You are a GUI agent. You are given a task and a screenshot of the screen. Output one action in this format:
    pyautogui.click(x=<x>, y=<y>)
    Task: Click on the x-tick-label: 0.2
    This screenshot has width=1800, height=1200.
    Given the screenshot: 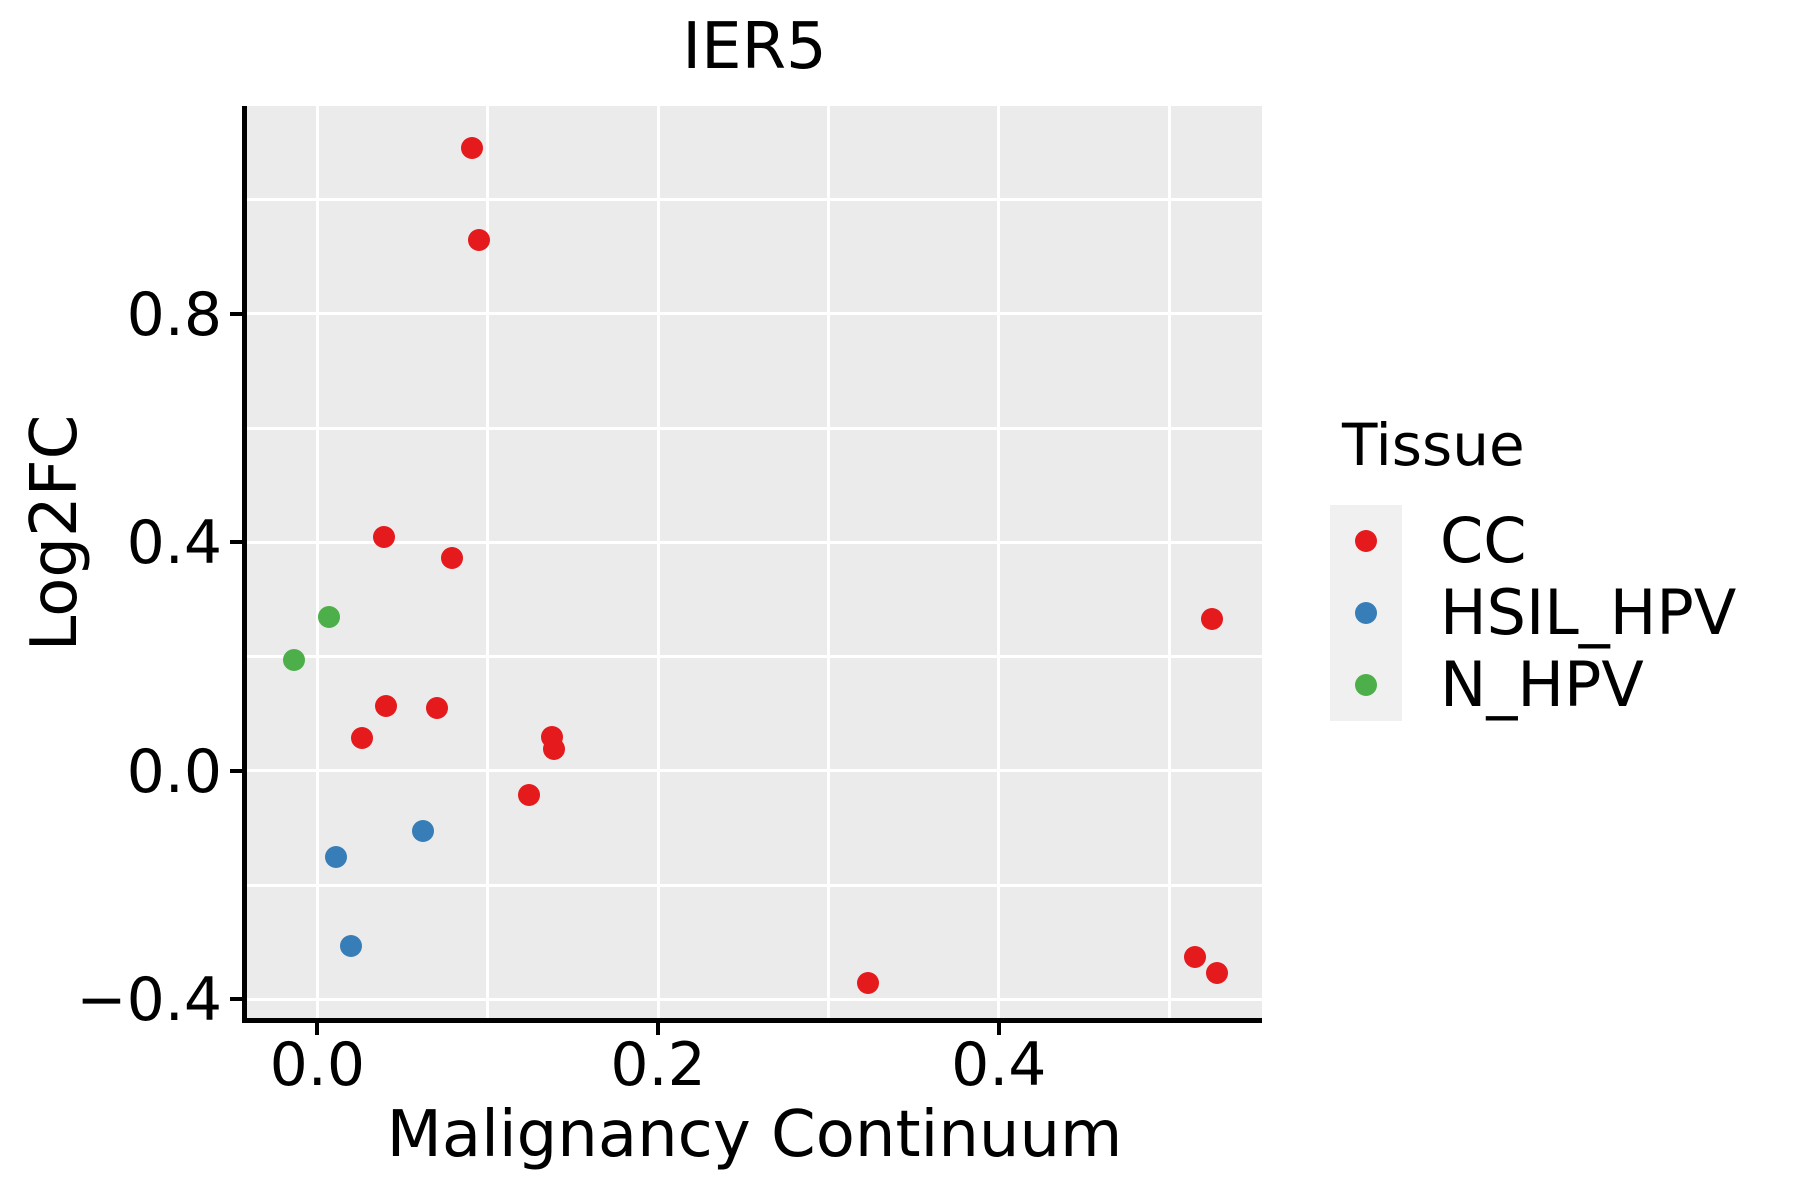 What is the action you would take?
    pyautogui.click(x=658, y=1065)
    